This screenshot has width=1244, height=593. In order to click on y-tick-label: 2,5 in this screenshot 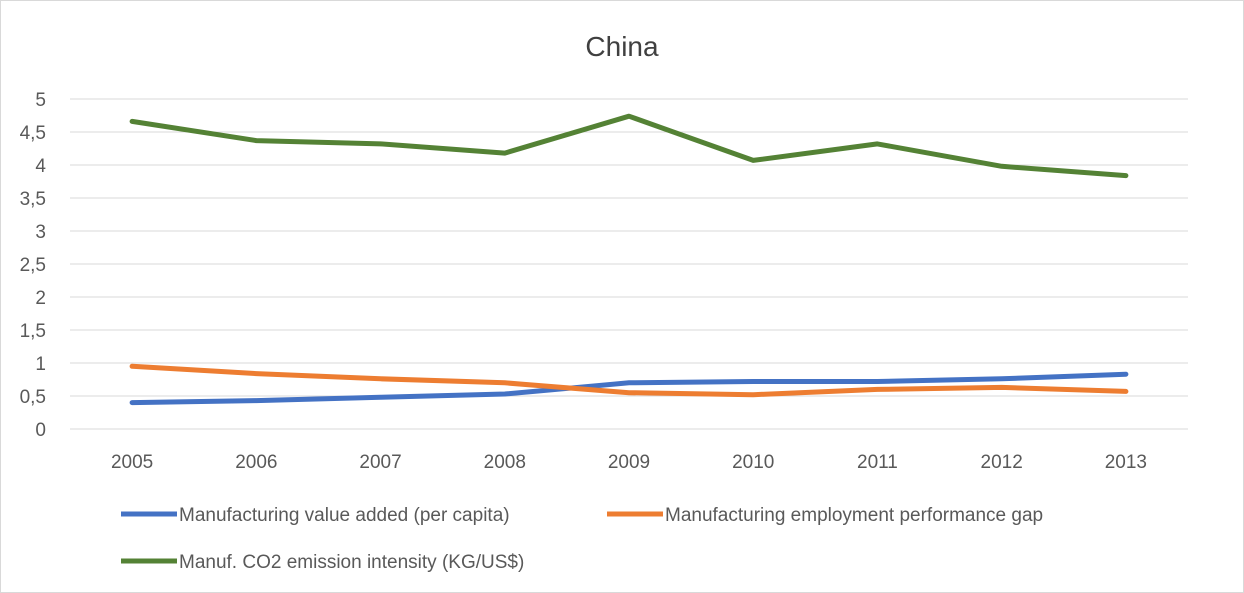, I will do `click(33, 265)`.